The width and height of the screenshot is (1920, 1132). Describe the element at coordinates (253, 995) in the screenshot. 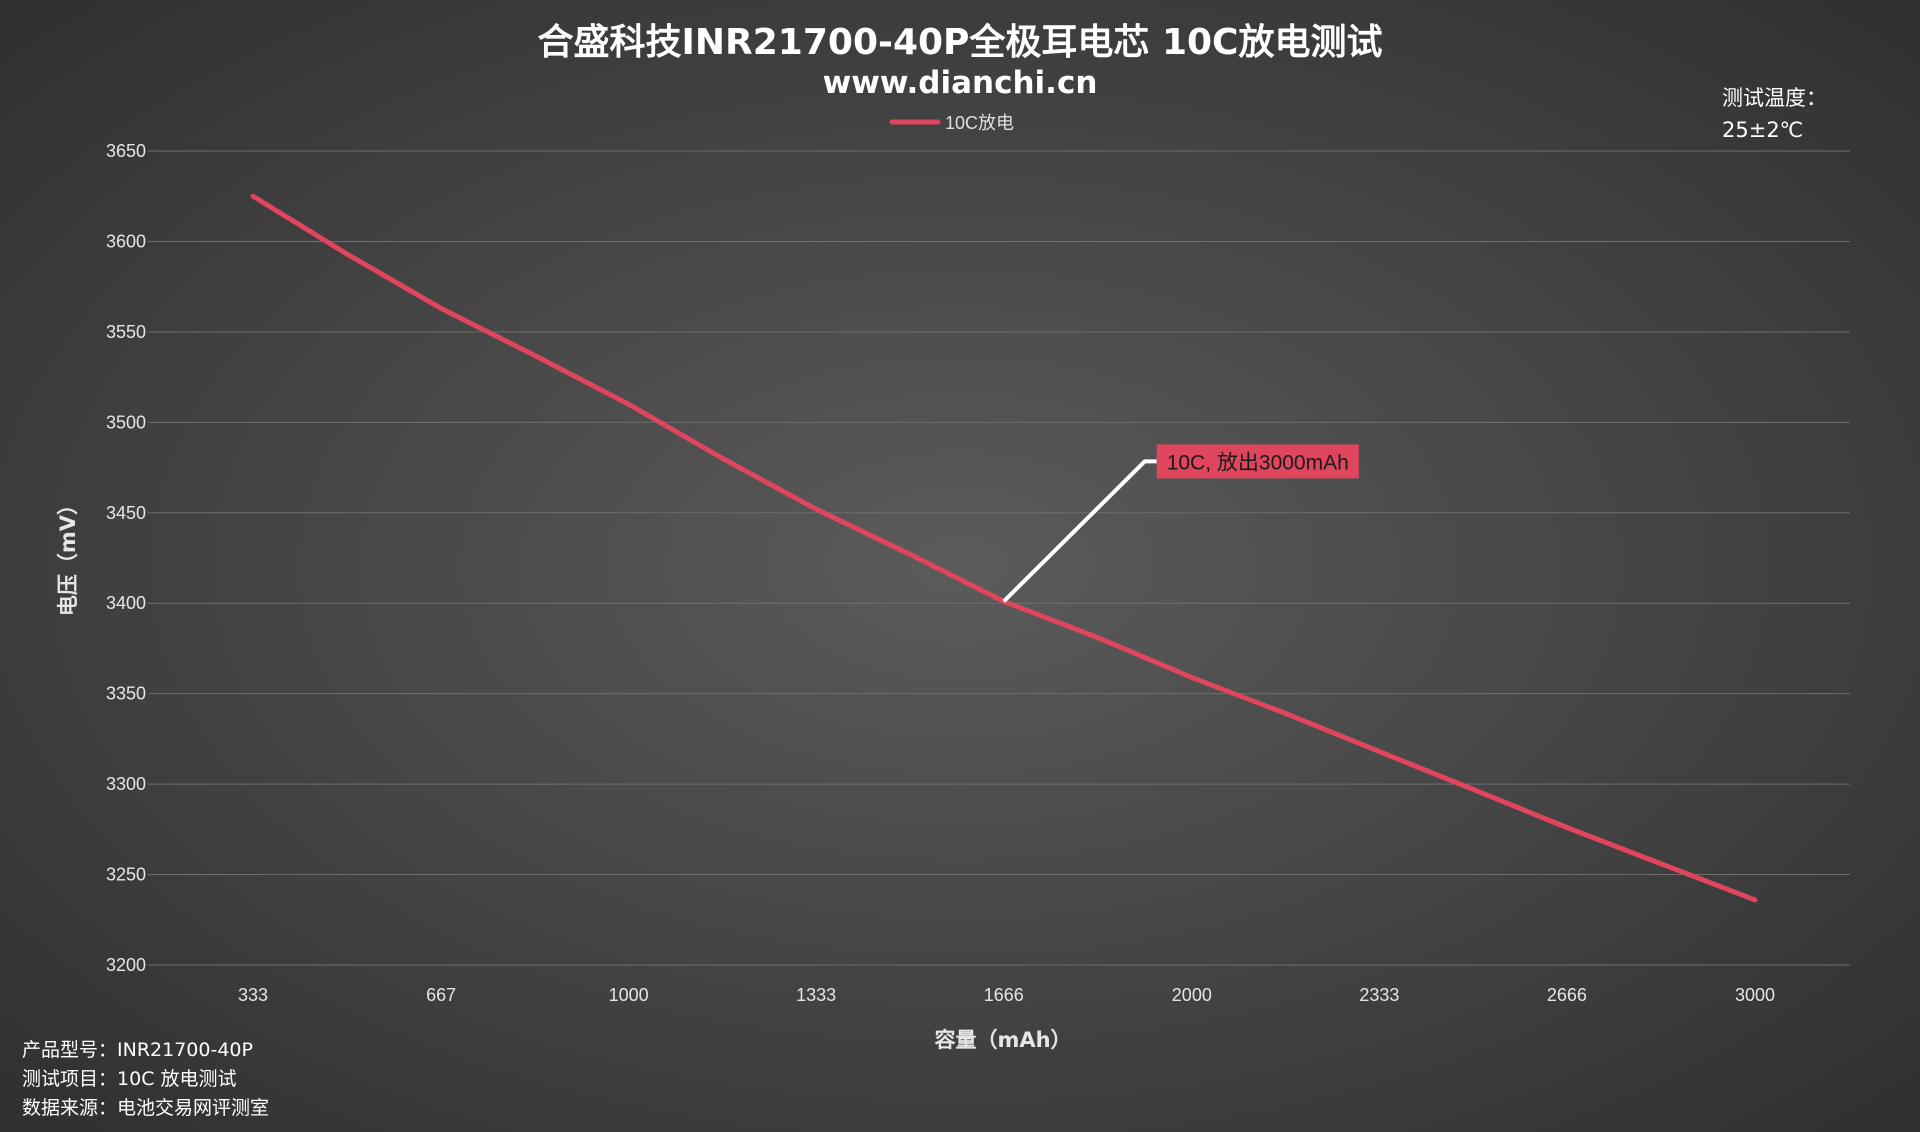

I see `x-tick-label-333: 333` at that location.